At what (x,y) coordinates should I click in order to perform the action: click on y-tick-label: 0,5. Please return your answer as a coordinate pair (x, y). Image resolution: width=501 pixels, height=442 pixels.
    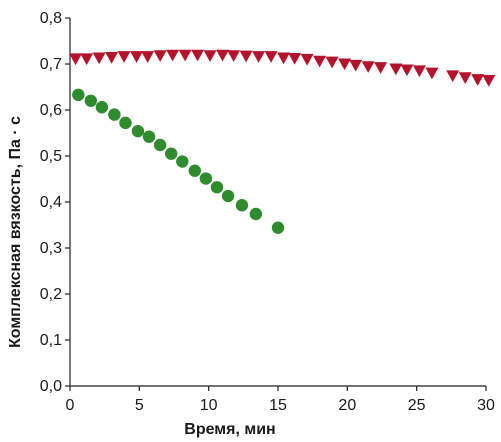
    Looking at the image, I should click on (51, 156).